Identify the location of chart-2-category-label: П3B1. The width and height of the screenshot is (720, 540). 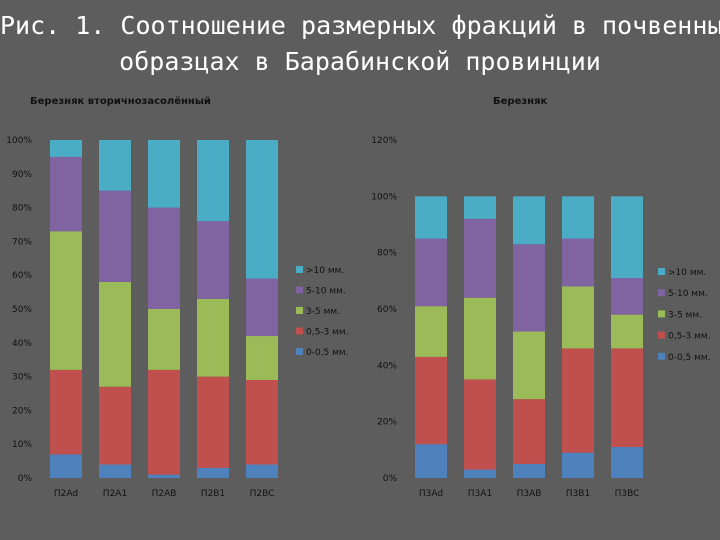
(578, 494).